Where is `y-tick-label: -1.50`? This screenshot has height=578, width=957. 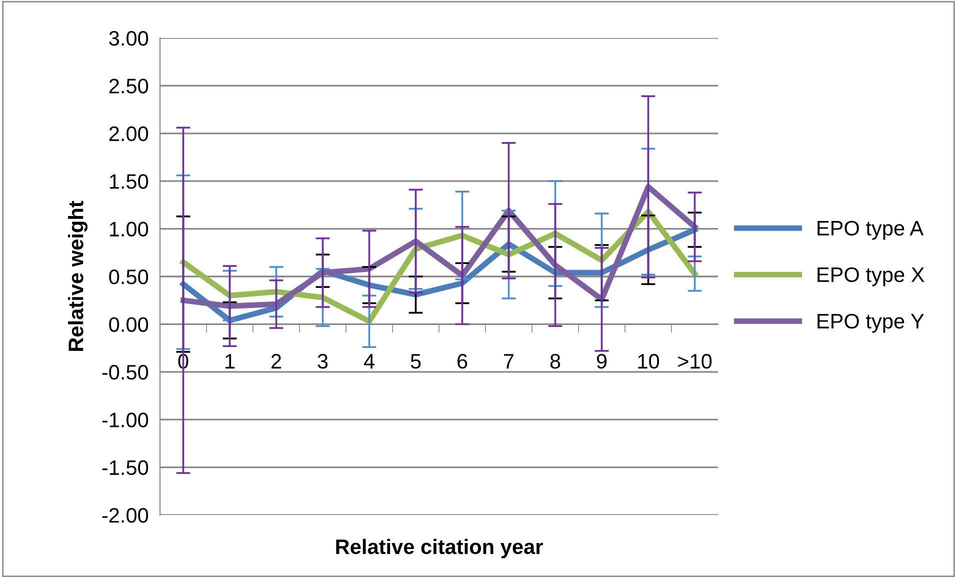
y-tick-label: -1.50 is located at coordinates (125, 468).